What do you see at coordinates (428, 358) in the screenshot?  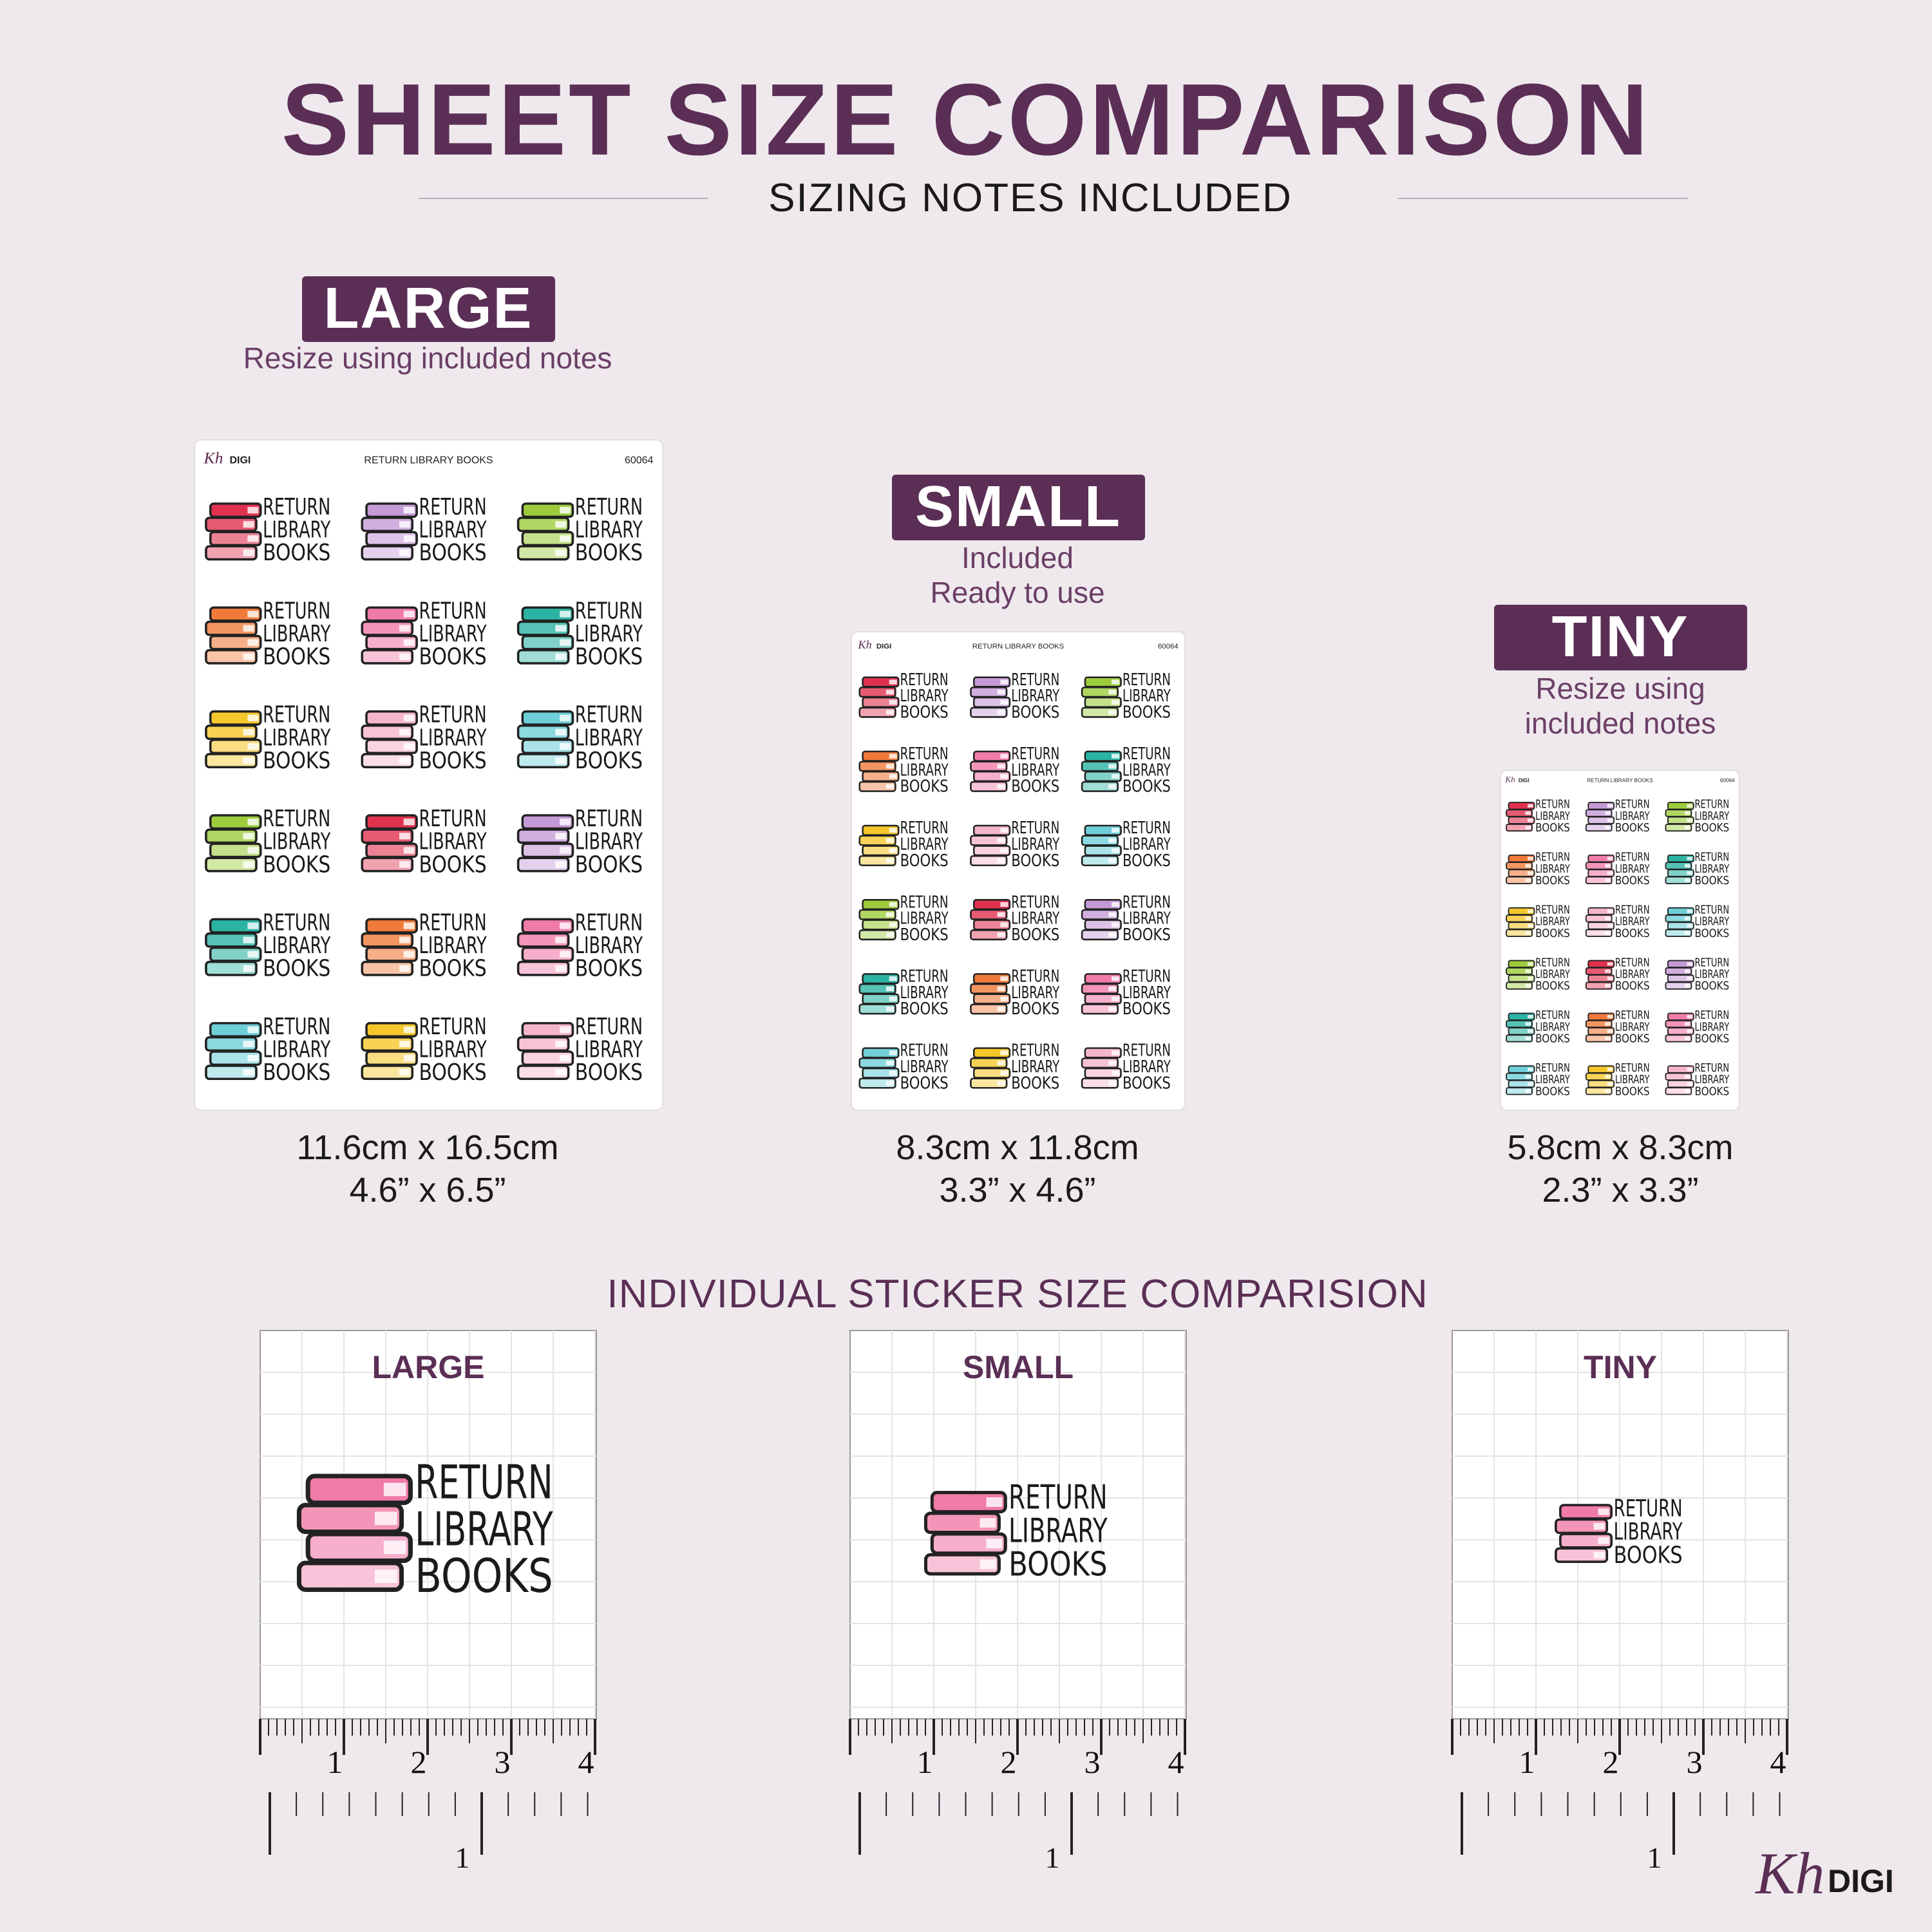 I see `size-note: Resize using included notes` at bounding box center [428, 358].